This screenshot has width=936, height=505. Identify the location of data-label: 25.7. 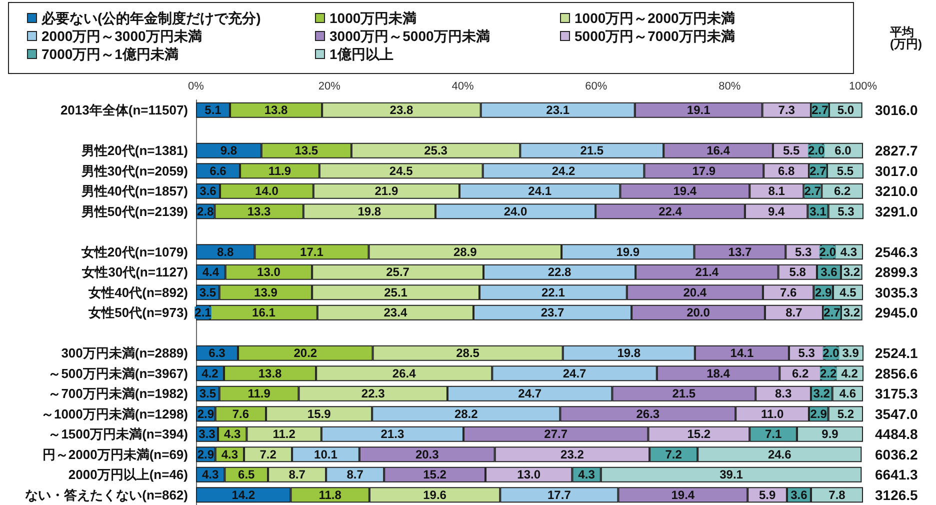
(398, 272).